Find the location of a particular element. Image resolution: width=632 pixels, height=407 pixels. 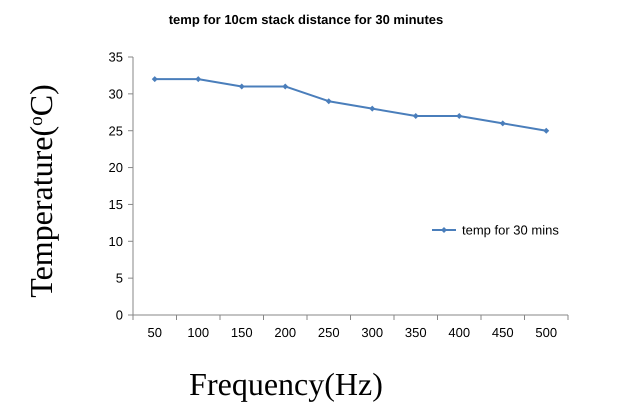

y-tick-label: 35 is located at coordinates (115, 57).